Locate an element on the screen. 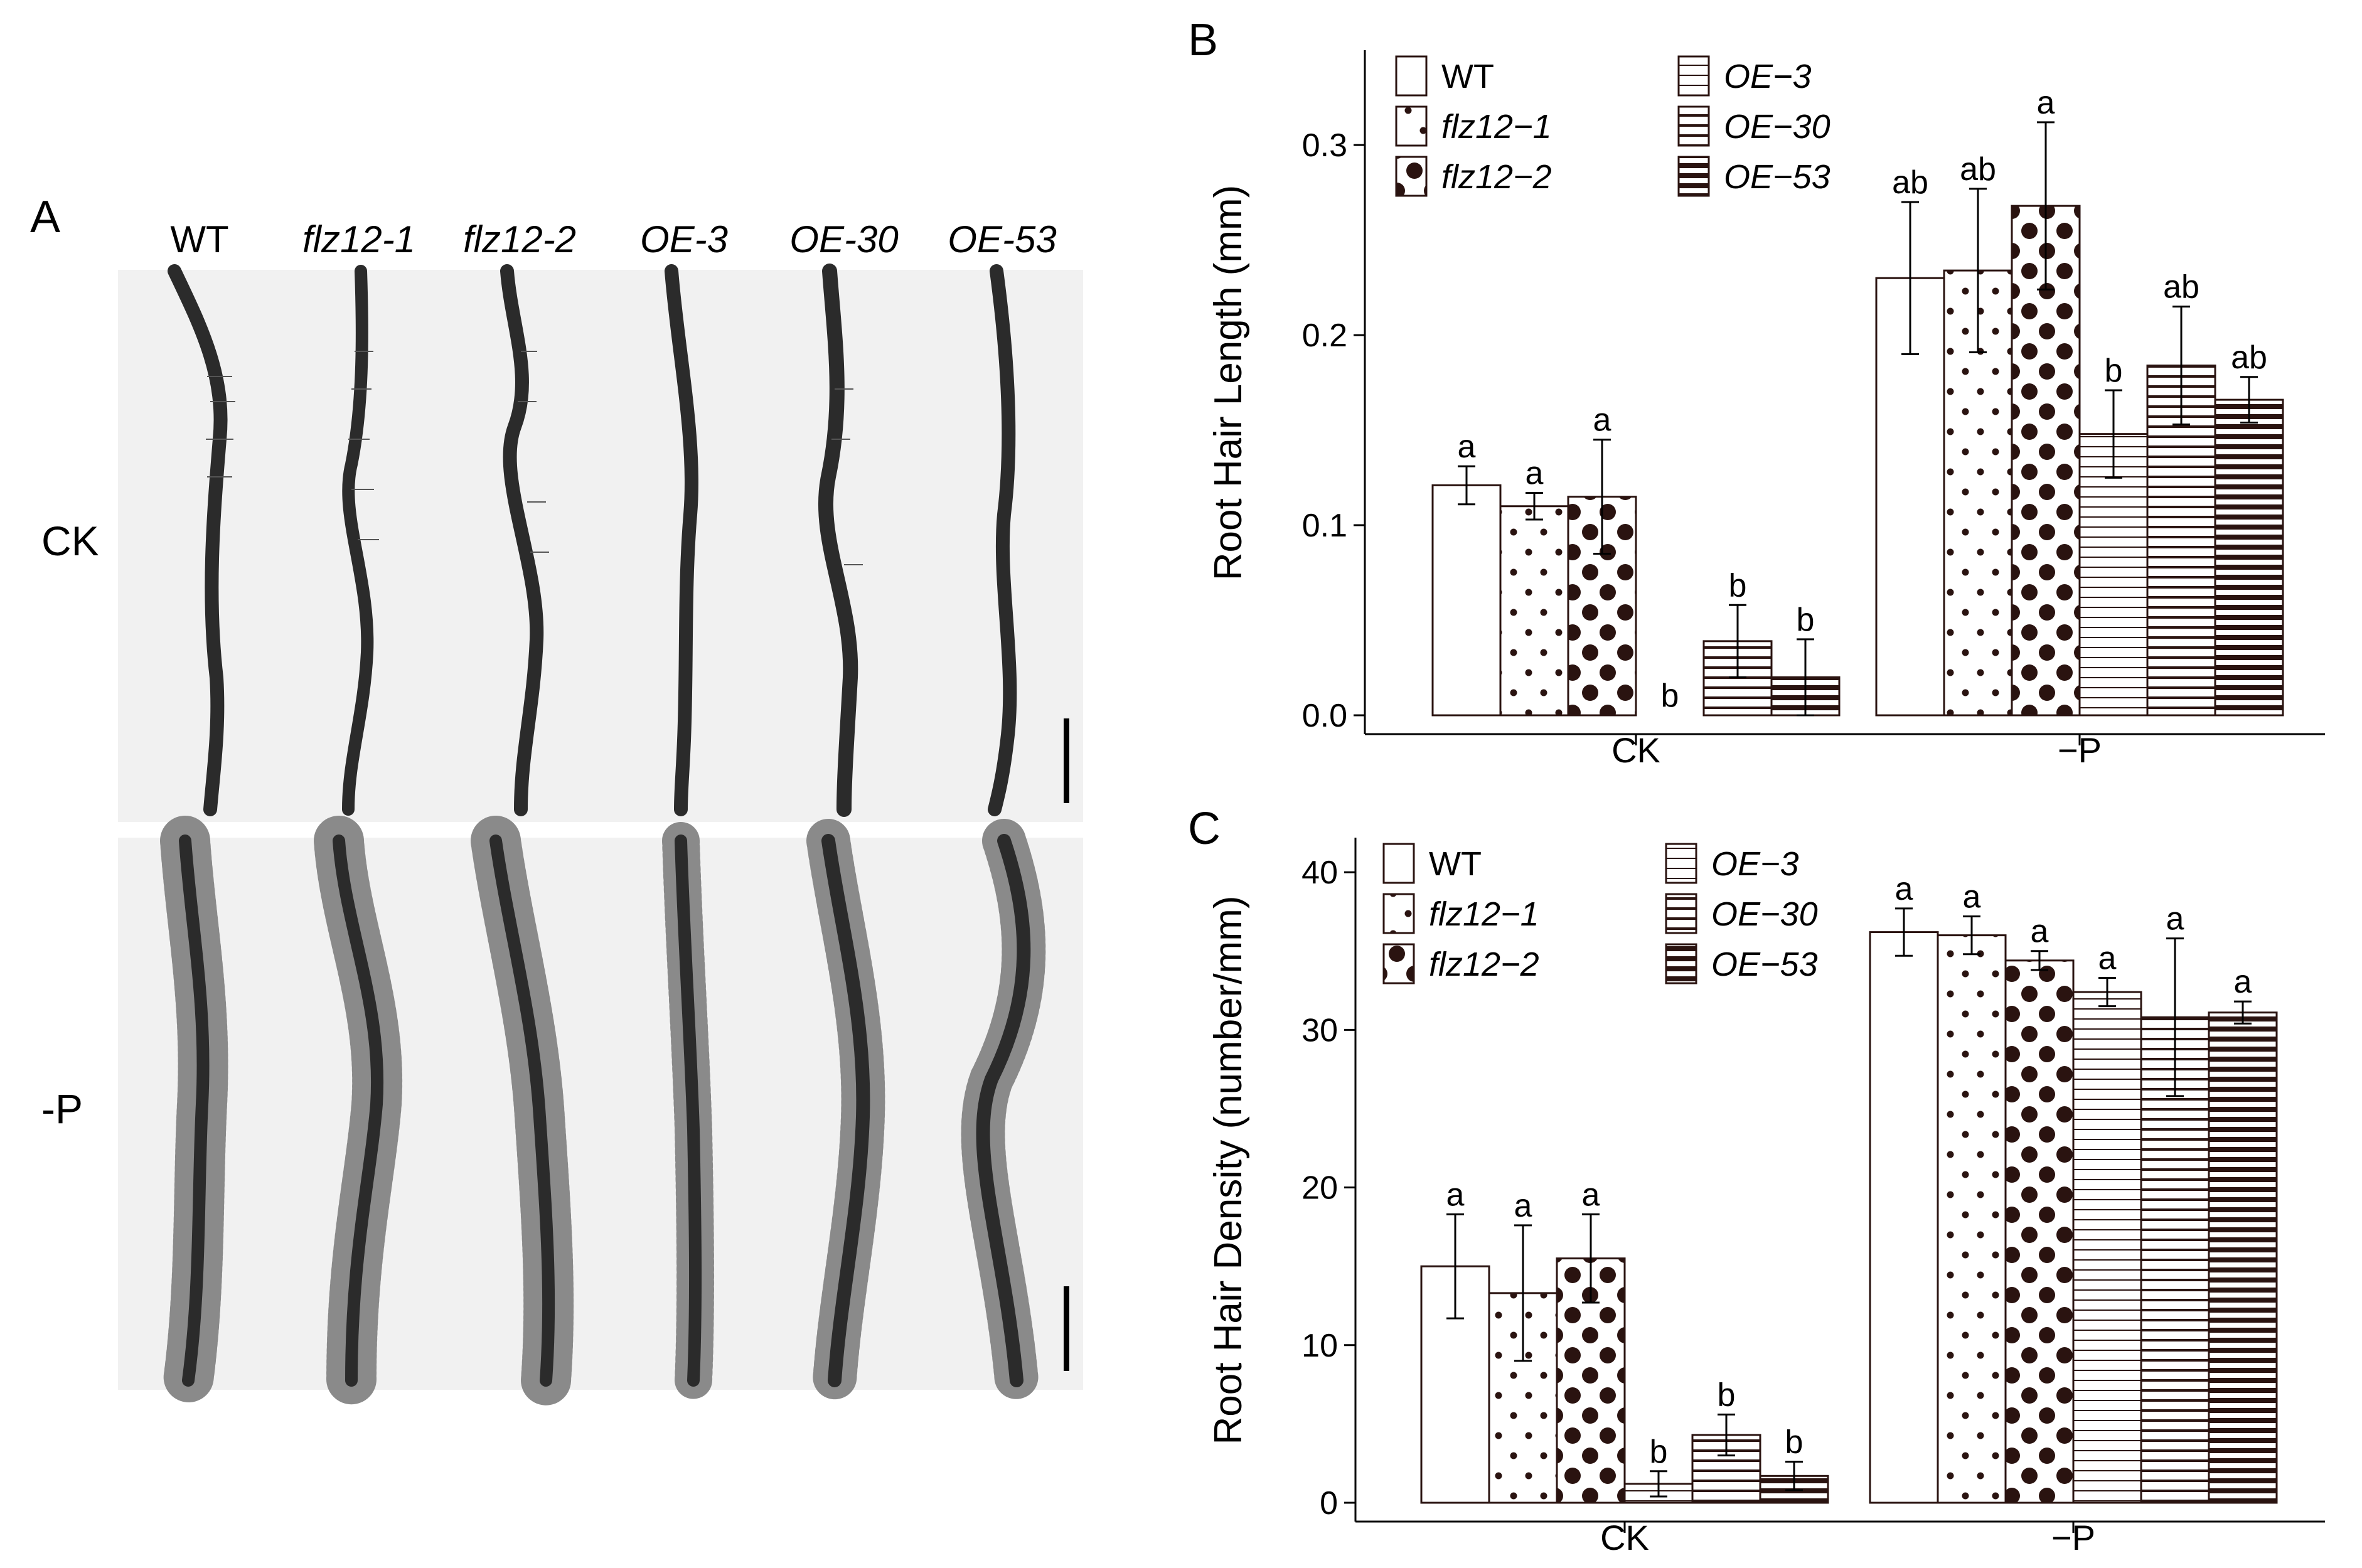 This screenshot has width=2362, height=1568. column-label-flz12-1: flz12-1 is located at coordinates (358, 239).